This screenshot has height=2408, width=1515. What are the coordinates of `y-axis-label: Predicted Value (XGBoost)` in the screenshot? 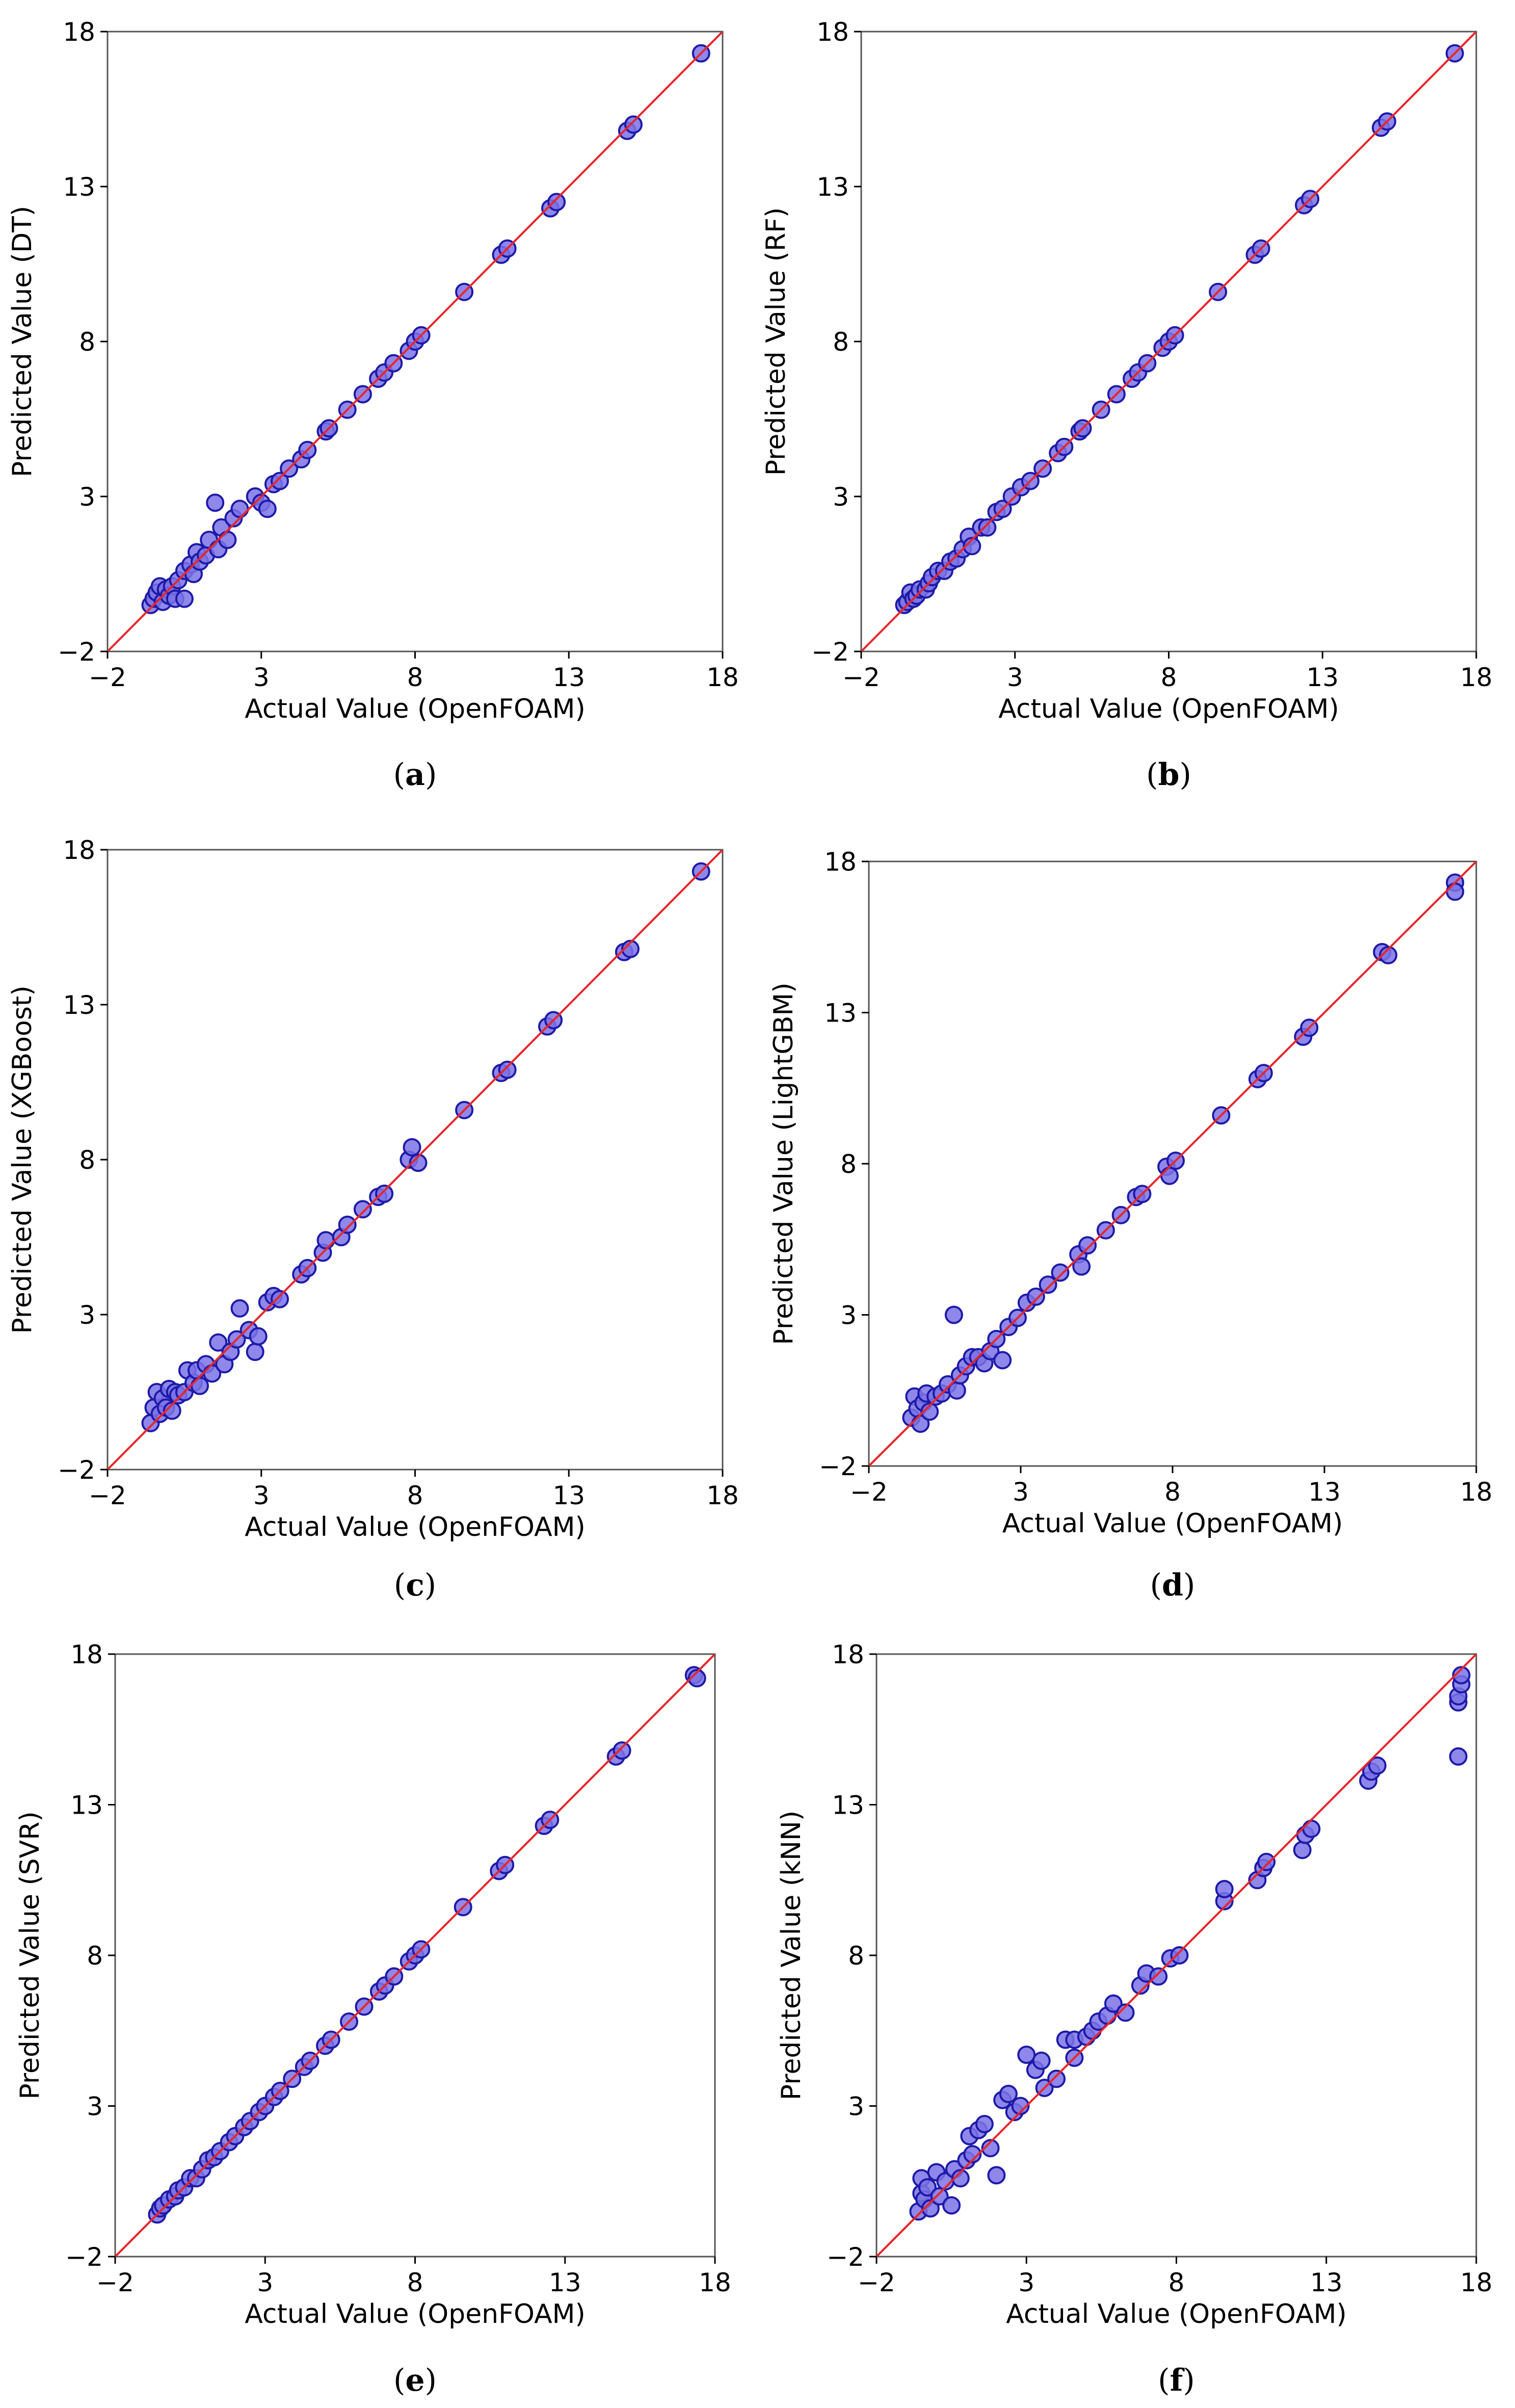 It's located at (22, 1159).